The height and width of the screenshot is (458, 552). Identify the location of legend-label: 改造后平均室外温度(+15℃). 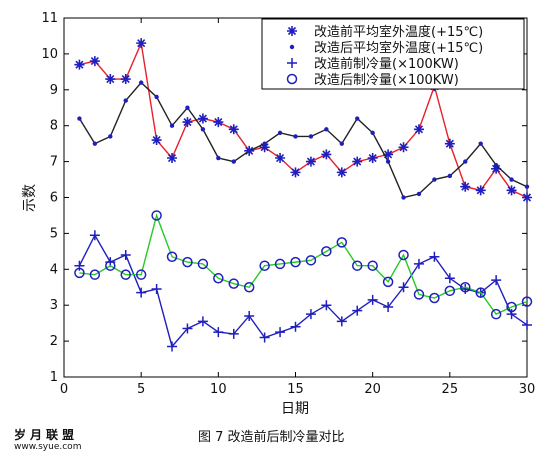
(398, 48).